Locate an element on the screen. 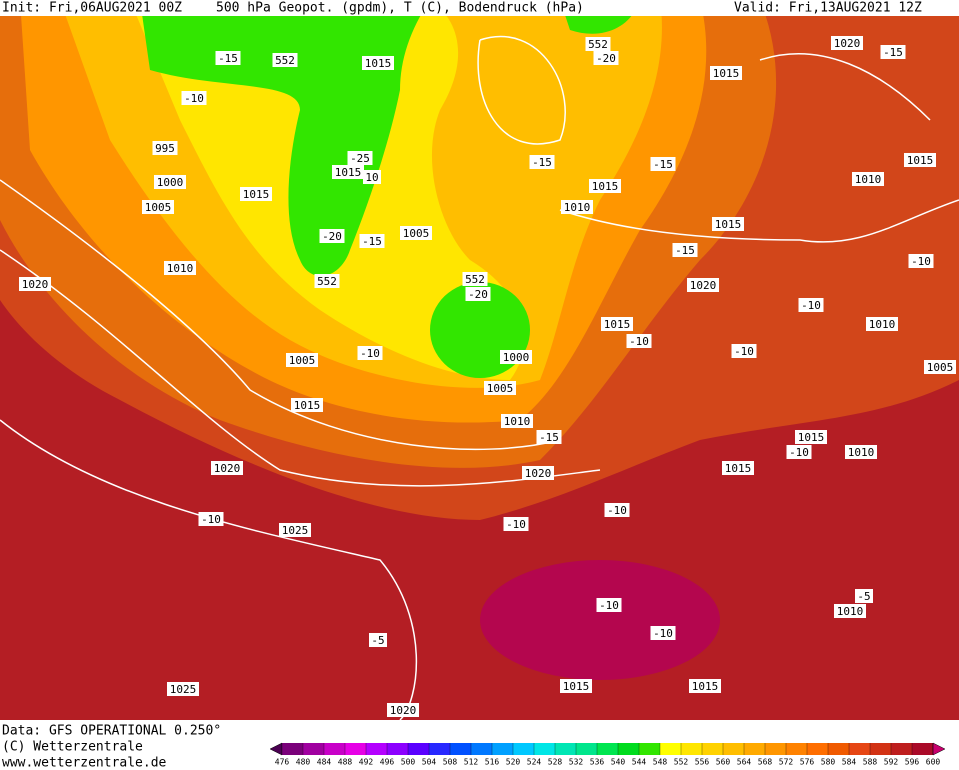  colorbar-label: 488 is located at coordinates (345, 762).